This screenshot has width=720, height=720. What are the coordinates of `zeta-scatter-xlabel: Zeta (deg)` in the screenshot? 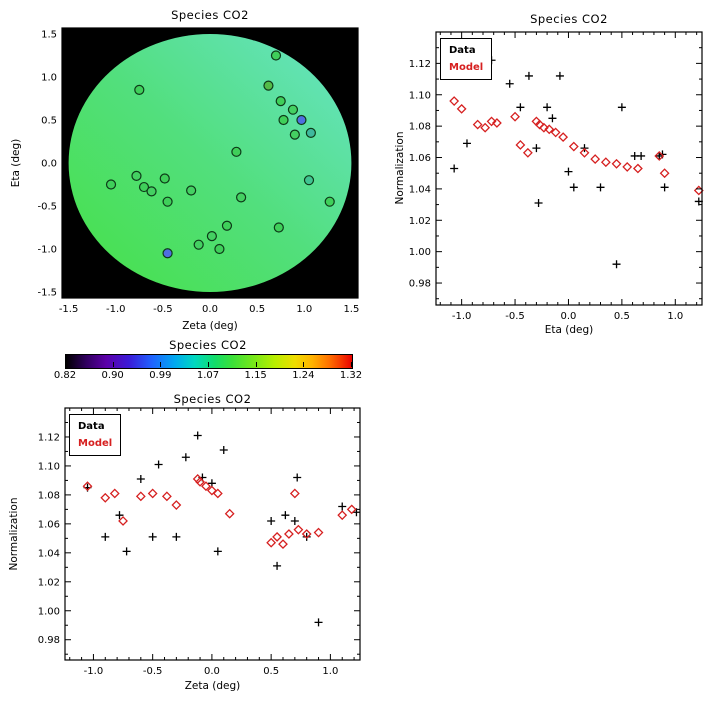 It's located at (212, 686).